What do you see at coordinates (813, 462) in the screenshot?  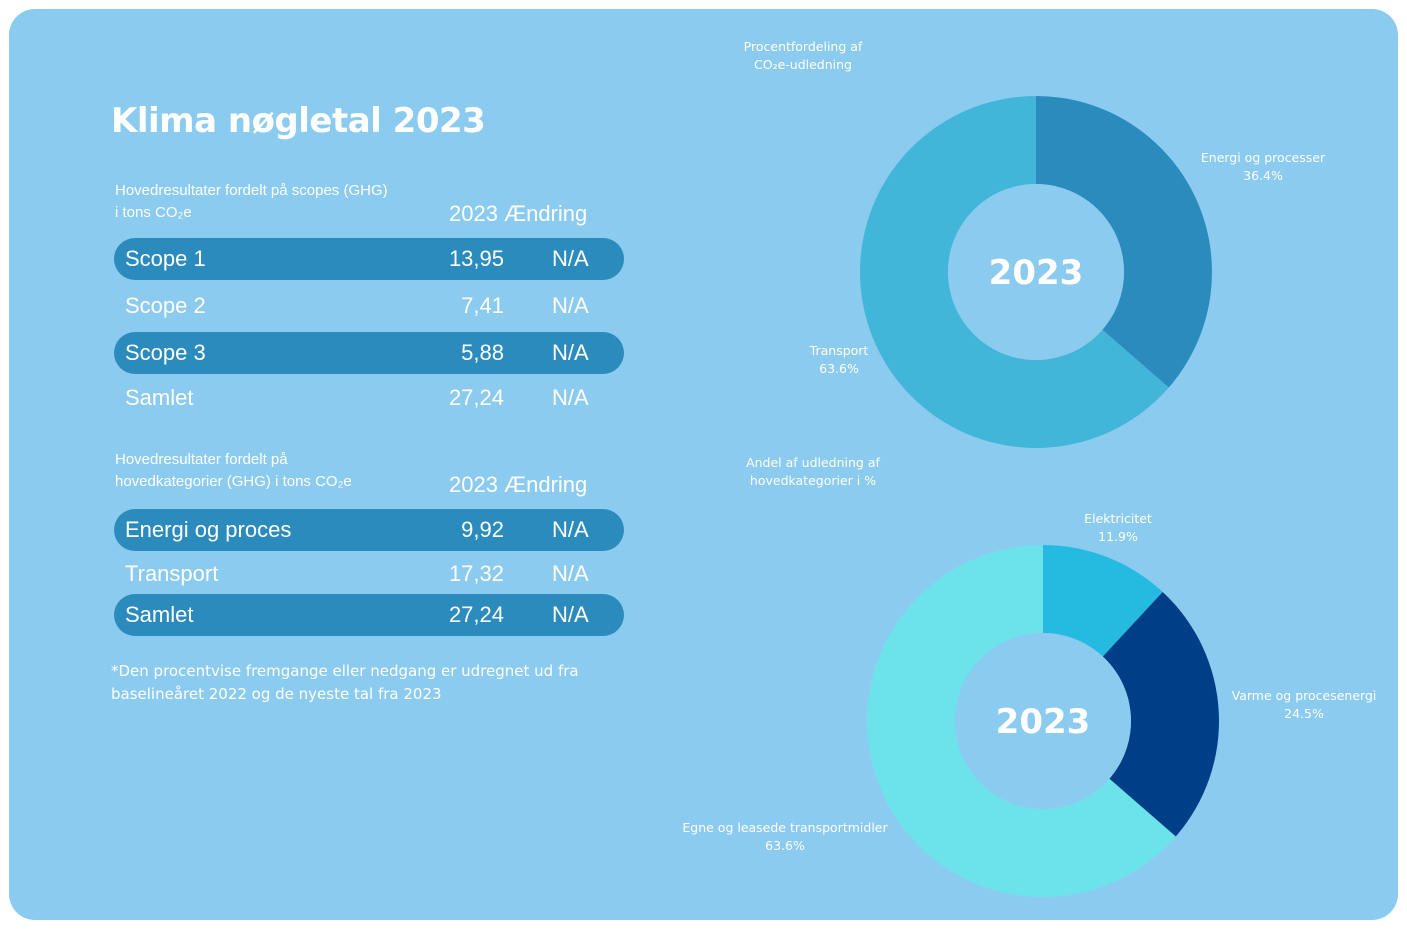 I see `chart2-title-line1: Andel af udledning af` at bounding box center [813, 462].